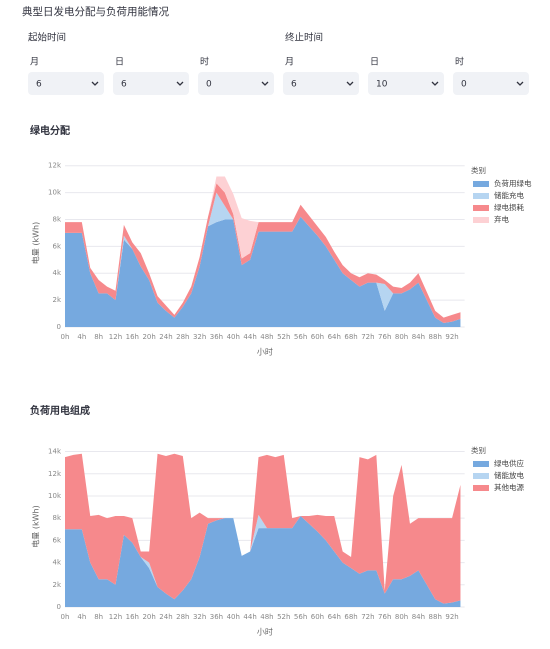 Image resolution: width=550 pixels, height=649 pixels. What do you see at coordinates (384, 337) in the screenshot?
I see `x-tick-label: 76h` at bounding box center [384, 337].